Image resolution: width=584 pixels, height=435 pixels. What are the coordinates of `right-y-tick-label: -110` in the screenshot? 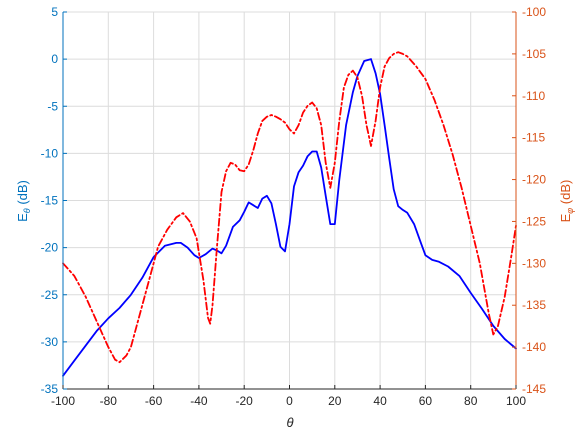 It's located at (533, 96).